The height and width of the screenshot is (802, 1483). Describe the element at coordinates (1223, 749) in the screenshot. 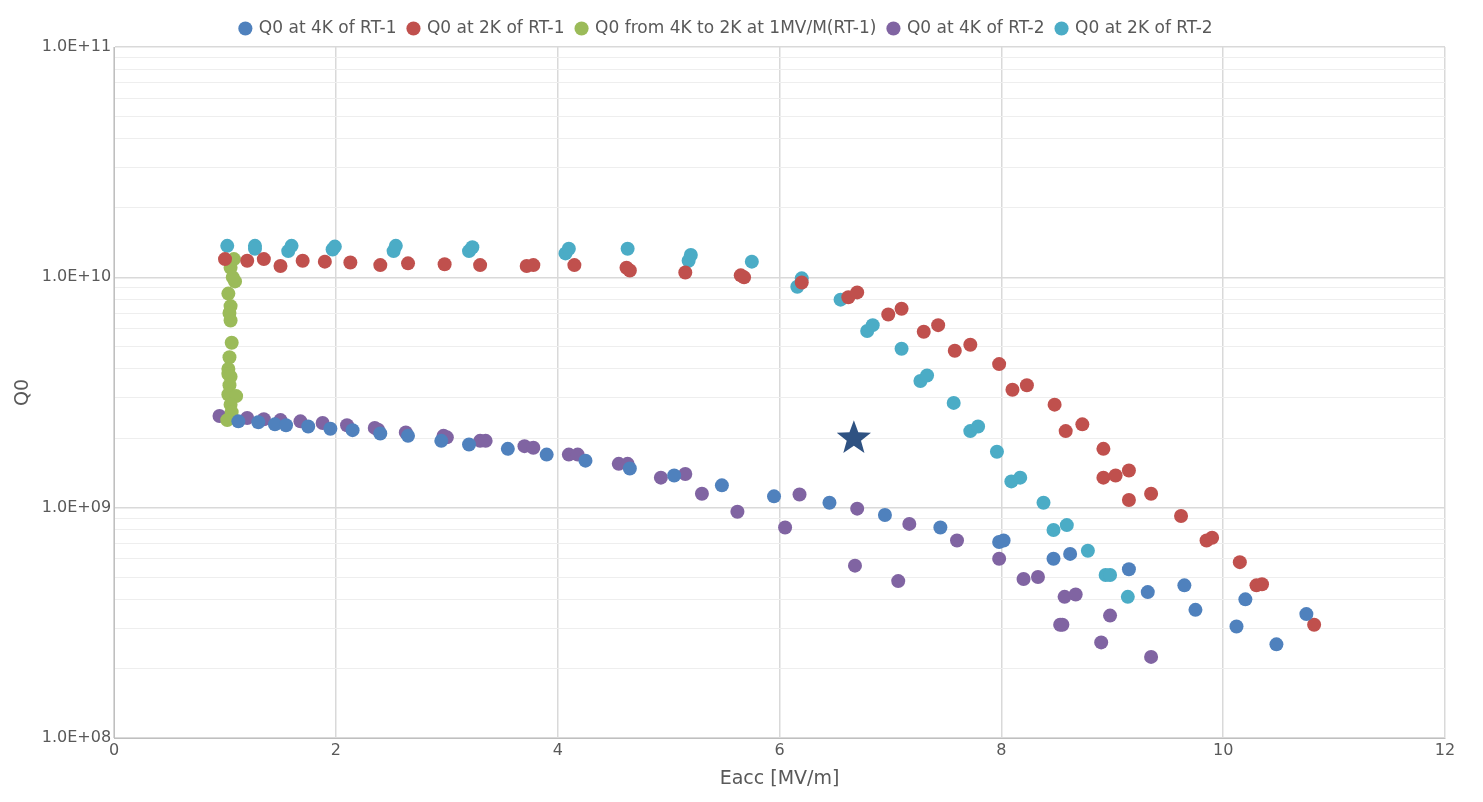

I see `x-tick-label: 10` at that location.